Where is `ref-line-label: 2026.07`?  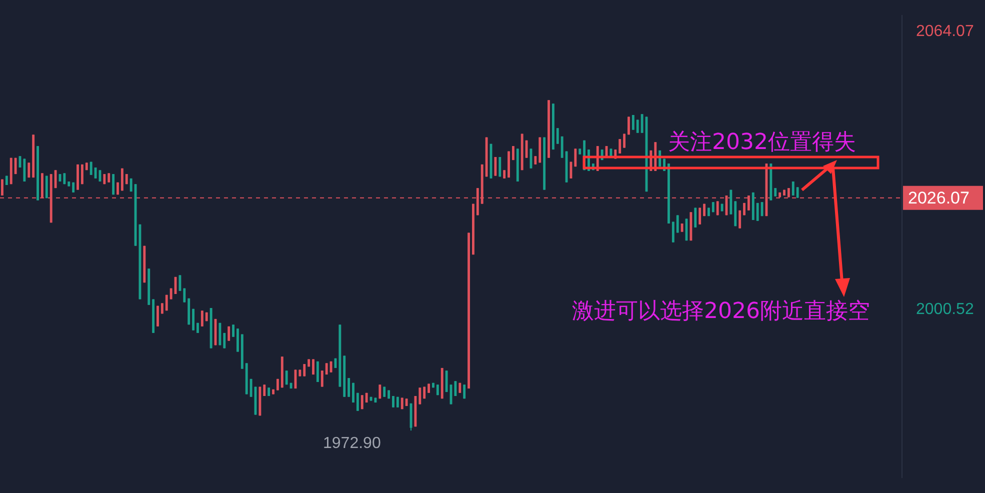
ref-line-label: 2026.07 is located at coordinates (939, 198).